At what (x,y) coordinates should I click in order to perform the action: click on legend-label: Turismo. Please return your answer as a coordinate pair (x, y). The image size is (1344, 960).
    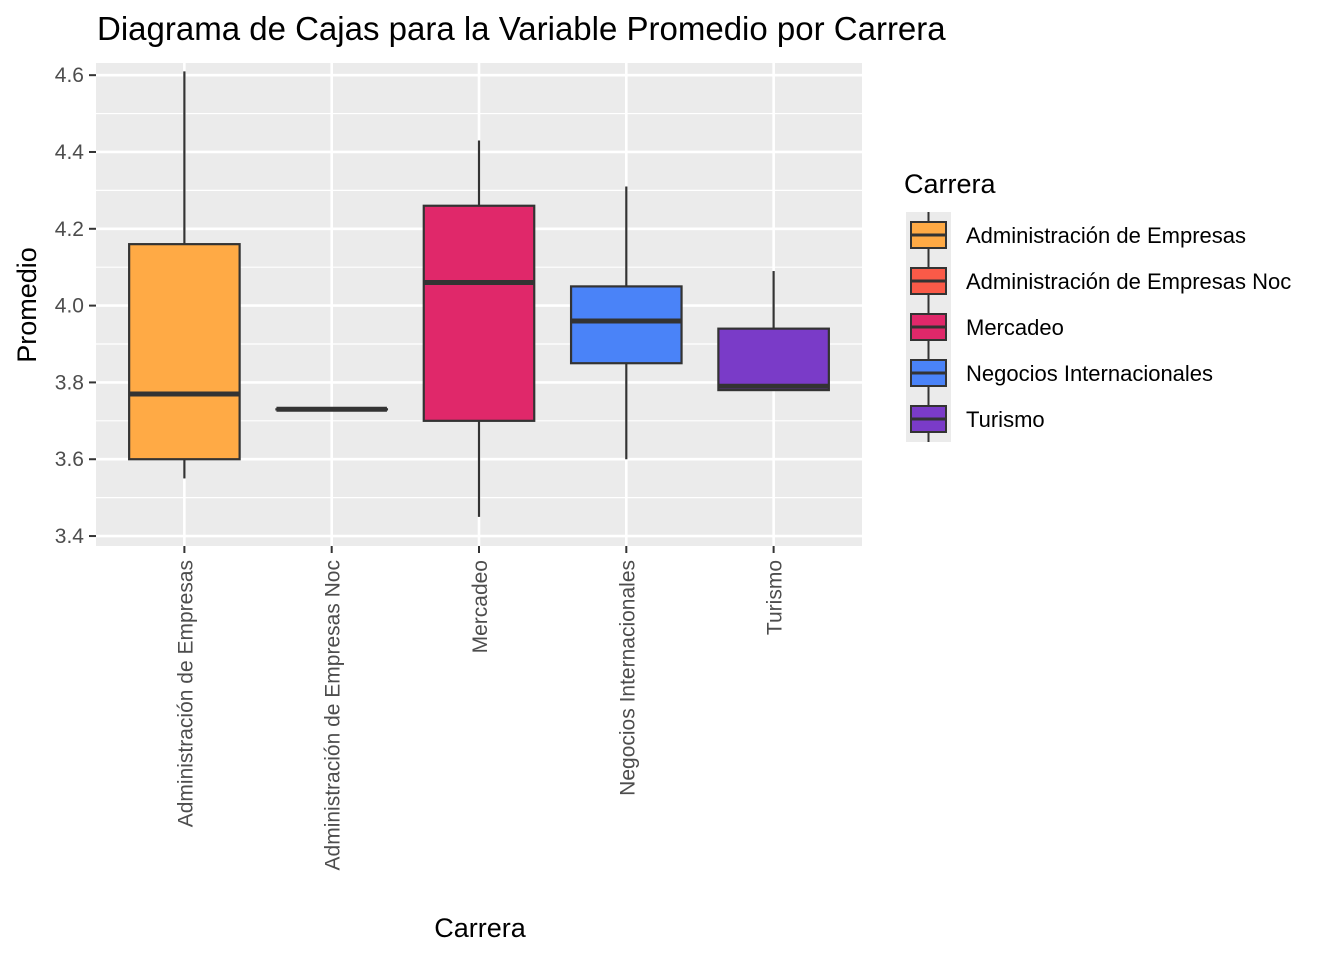
    Looking at the image, I should click on (1005, 419).